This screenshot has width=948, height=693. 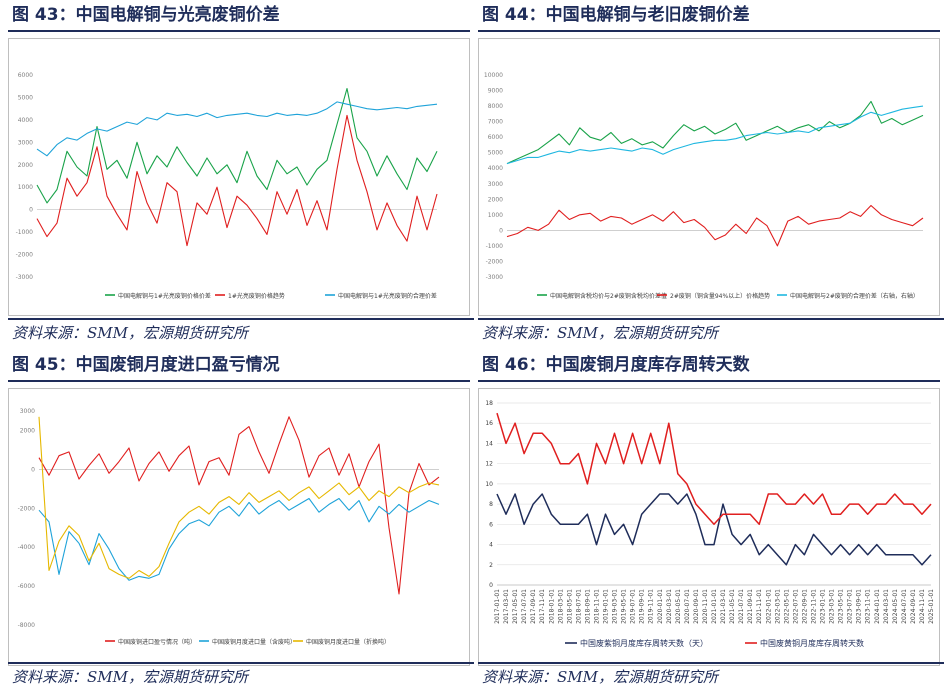 I want to click on legend-label: 中国电解铜含税均价与2#废铜含税均价差值, so click(x=608, y=296).